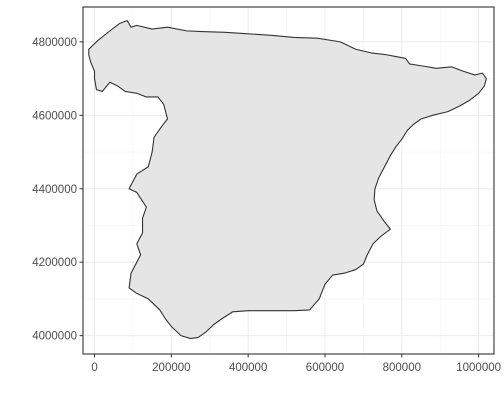 The height and width of the screenshot is (400, 504). Describe the element at coordinates (325, 368) in the screenshot. I see `x-tick-label: 600000` at that location.